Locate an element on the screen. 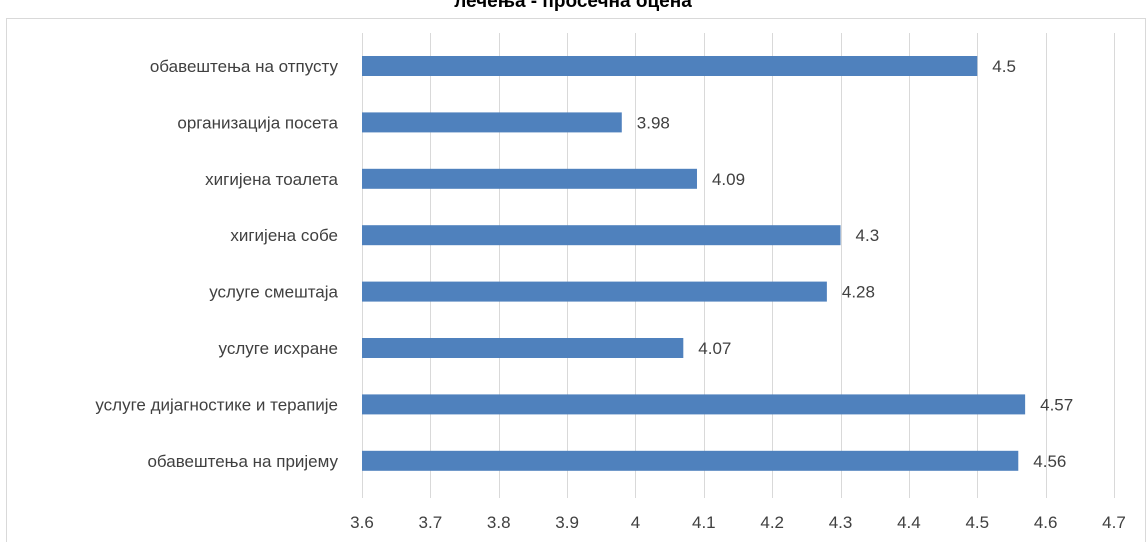 The image size is (1146, 542). x-tick-label: 3.9 is located at coordinates (567, 522).